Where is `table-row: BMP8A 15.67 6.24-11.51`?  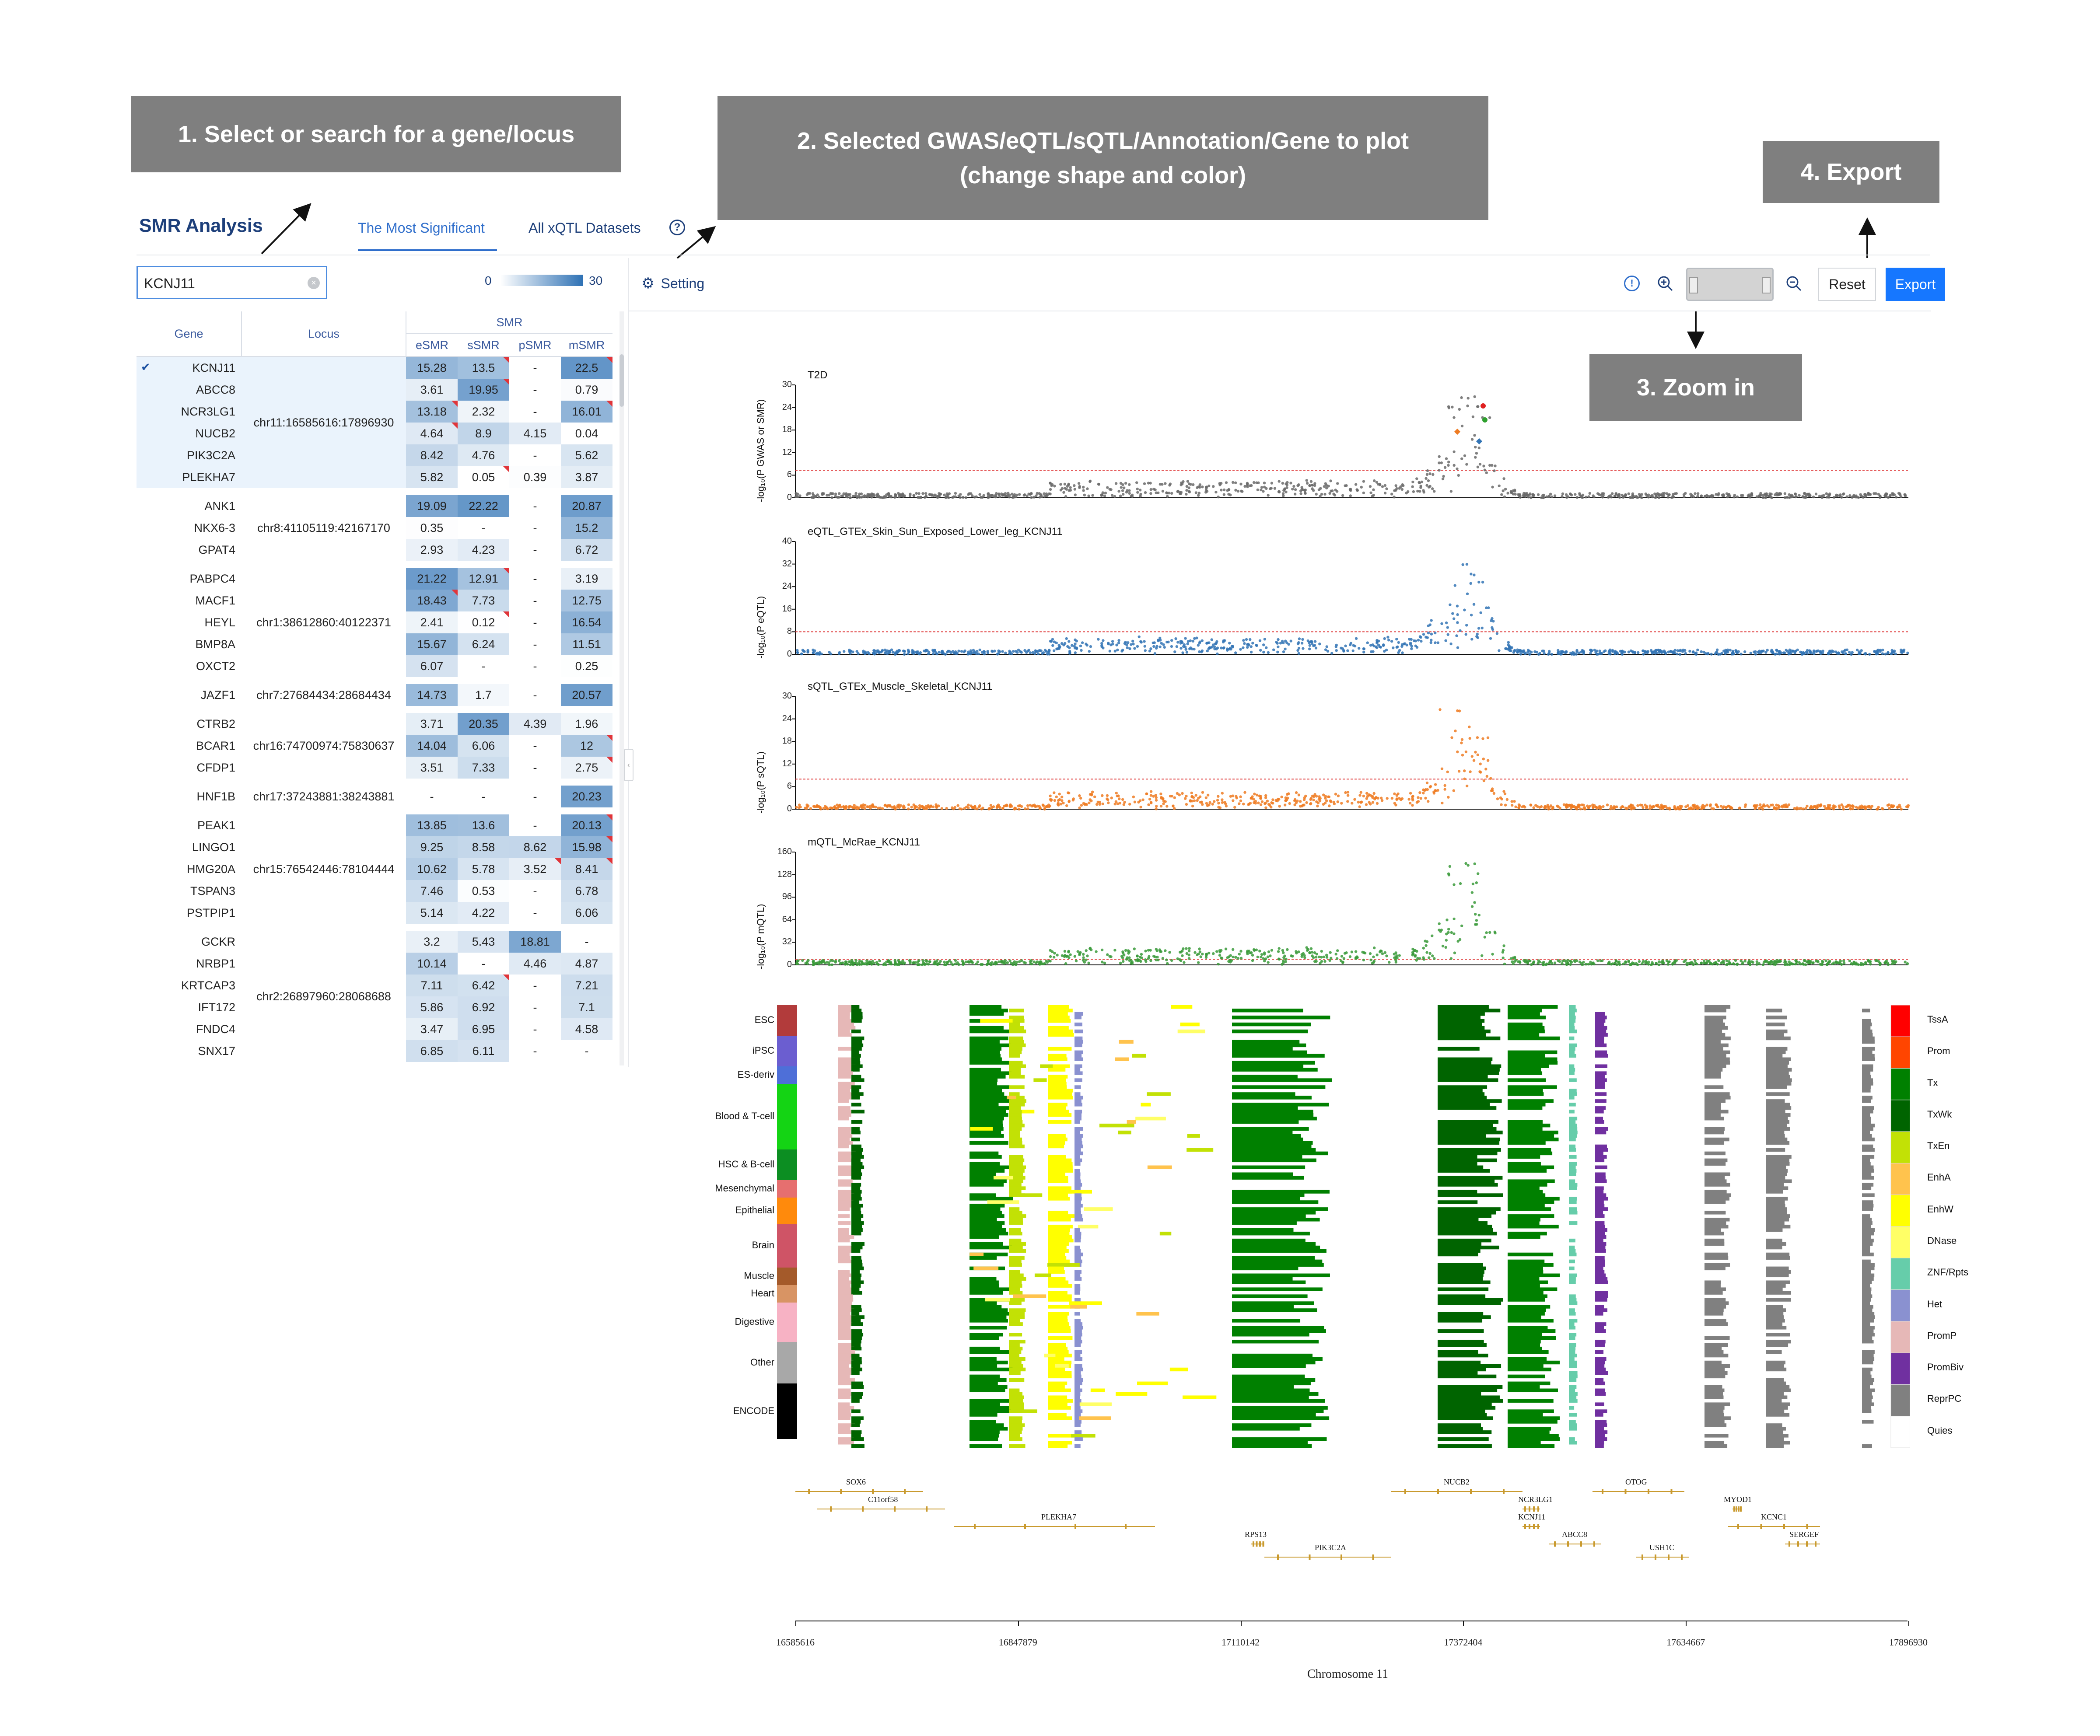
table-row: BMP8A 15.67 6.24-11.51 is located at coordinates (374, 644).